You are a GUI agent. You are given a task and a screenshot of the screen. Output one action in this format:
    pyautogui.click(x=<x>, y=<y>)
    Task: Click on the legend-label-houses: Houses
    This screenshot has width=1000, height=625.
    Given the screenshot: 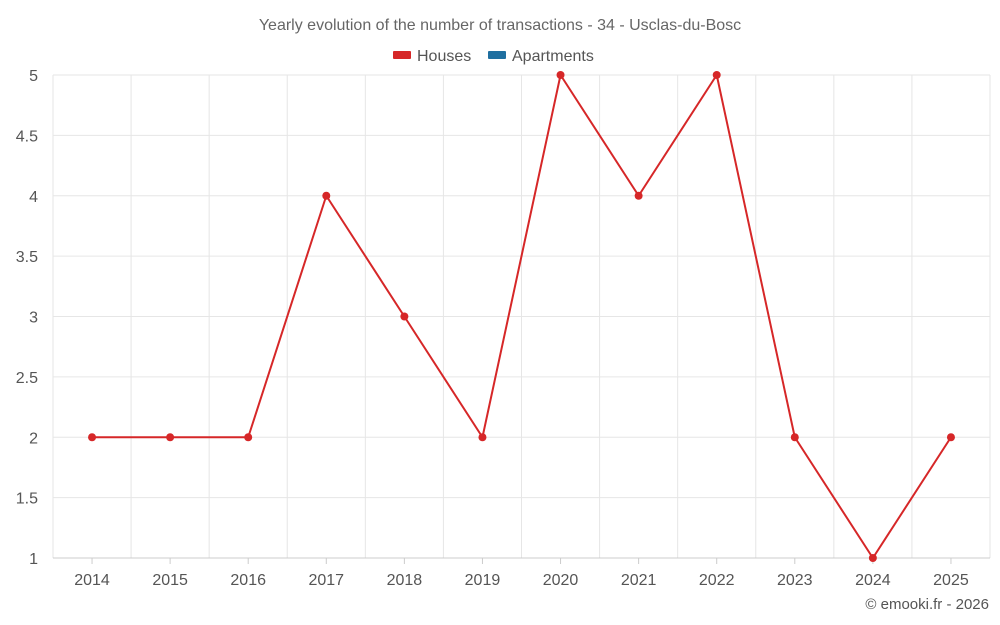 What is the action you would take?
    pyautogui.click(x=444, y=56)
    